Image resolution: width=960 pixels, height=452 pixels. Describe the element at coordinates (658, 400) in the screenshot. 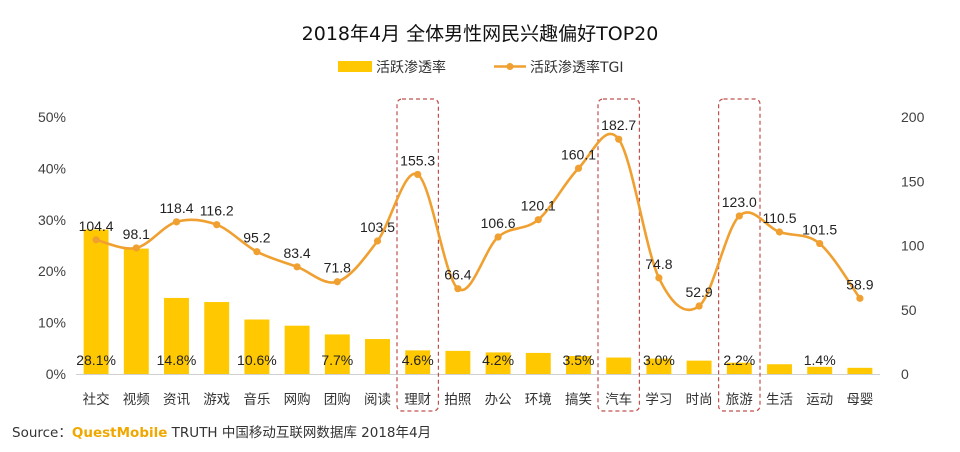

I see `x-tick-label: 学习` at that location.